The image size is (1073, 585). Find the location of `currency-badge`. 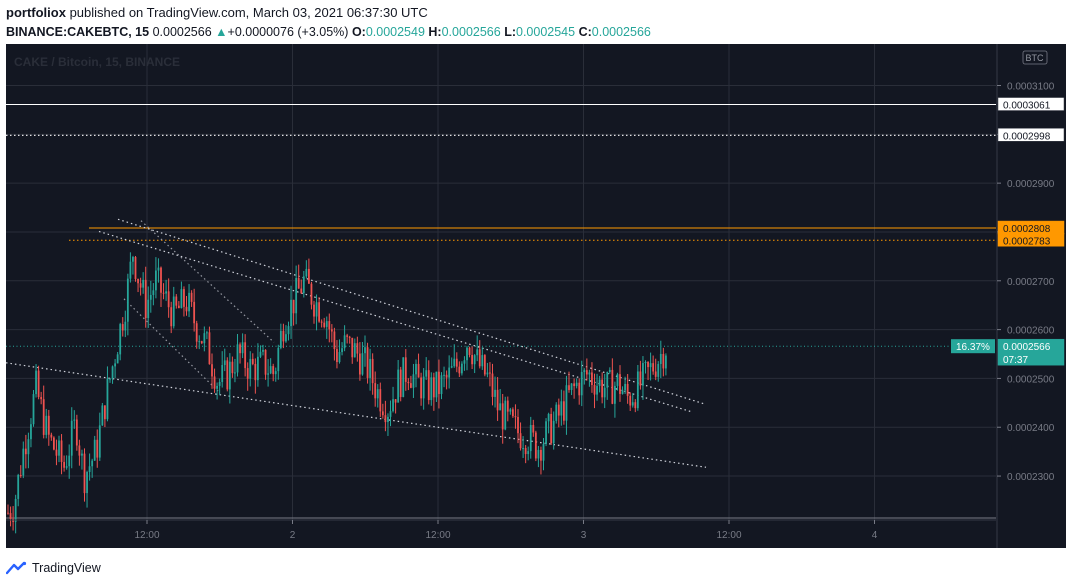

currency-badge is located at coordinates (1035, 57).